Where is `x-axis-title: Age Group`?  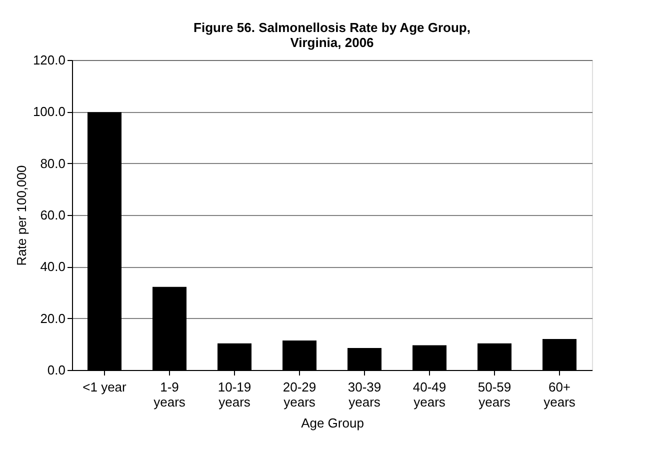
x-axis-title: Age Group is located at coordinates (332, 423).